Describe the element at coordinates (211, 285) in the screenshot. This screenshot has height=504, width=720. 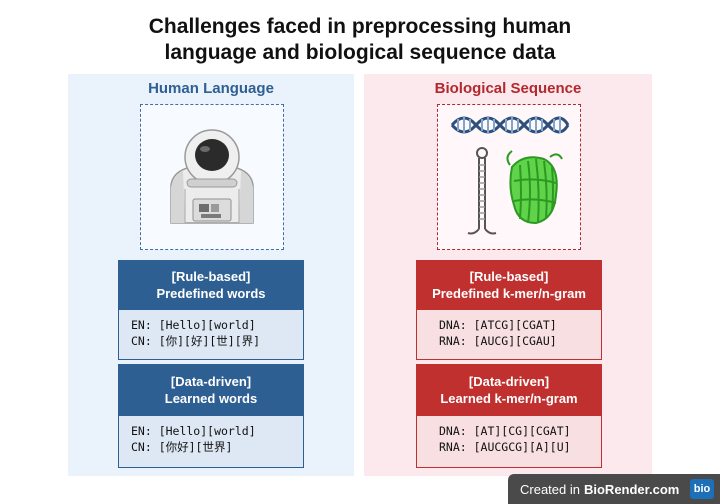
I see `human-rule-based-header: [Rule-based] Predefined words` at that location.